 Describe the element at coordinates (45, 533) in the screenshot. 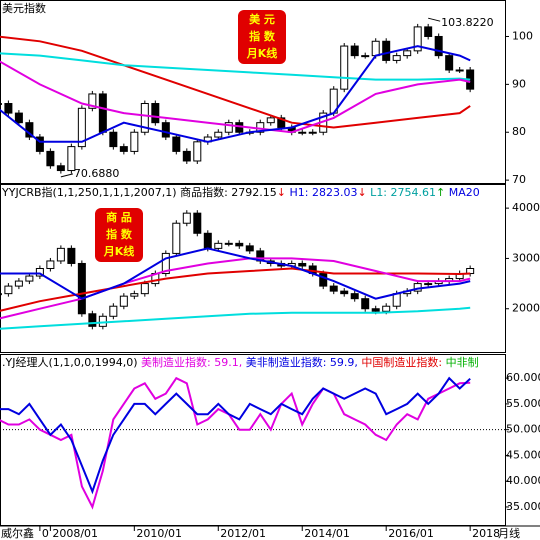

I see `x-tick-label: 0` at that location.